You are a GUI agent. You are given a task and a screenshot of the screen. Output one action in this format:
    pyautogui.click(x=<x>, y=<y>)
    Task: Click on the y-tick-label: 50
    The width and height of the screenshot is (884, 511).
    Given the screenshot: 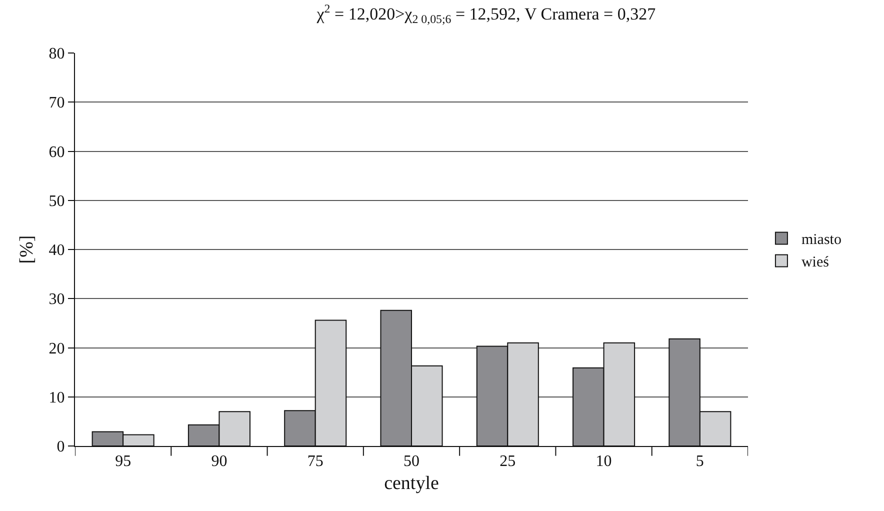 What is the action you would take?
    pyautogui.click(x=56, y=201)
    